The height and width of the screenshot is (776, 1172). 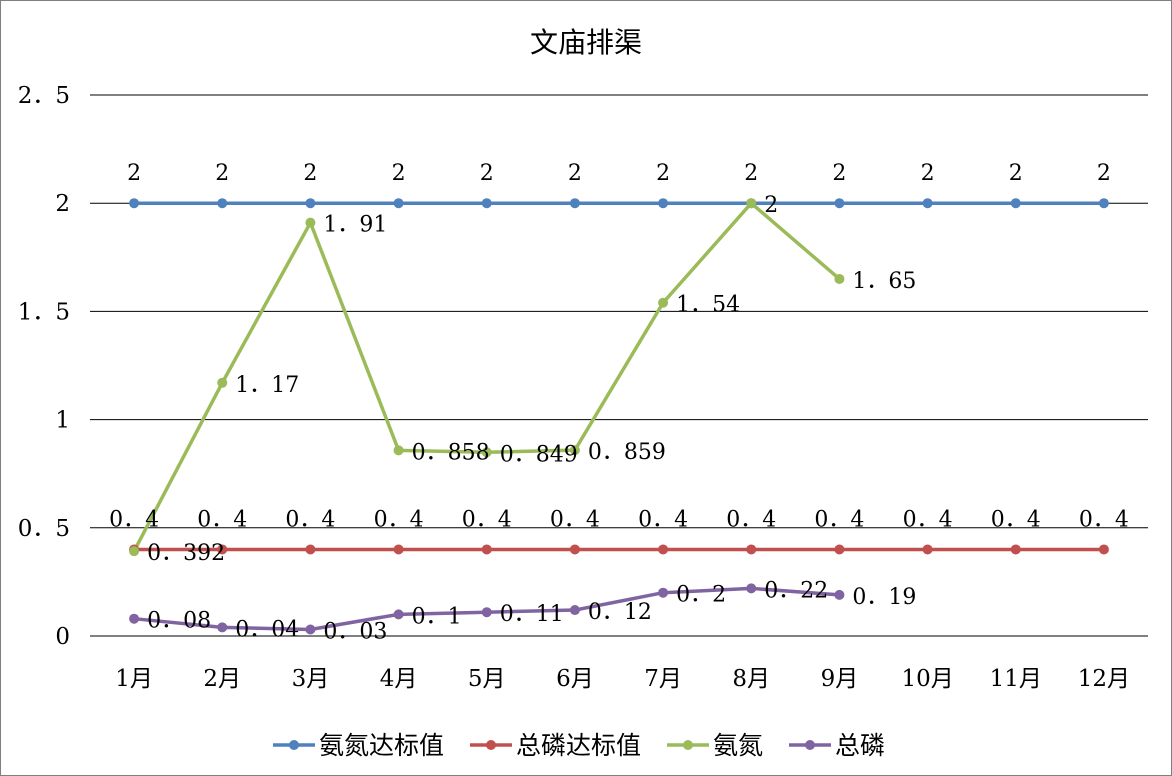 I want to click on y-tick-label: 1, so click(x=62, y=421).